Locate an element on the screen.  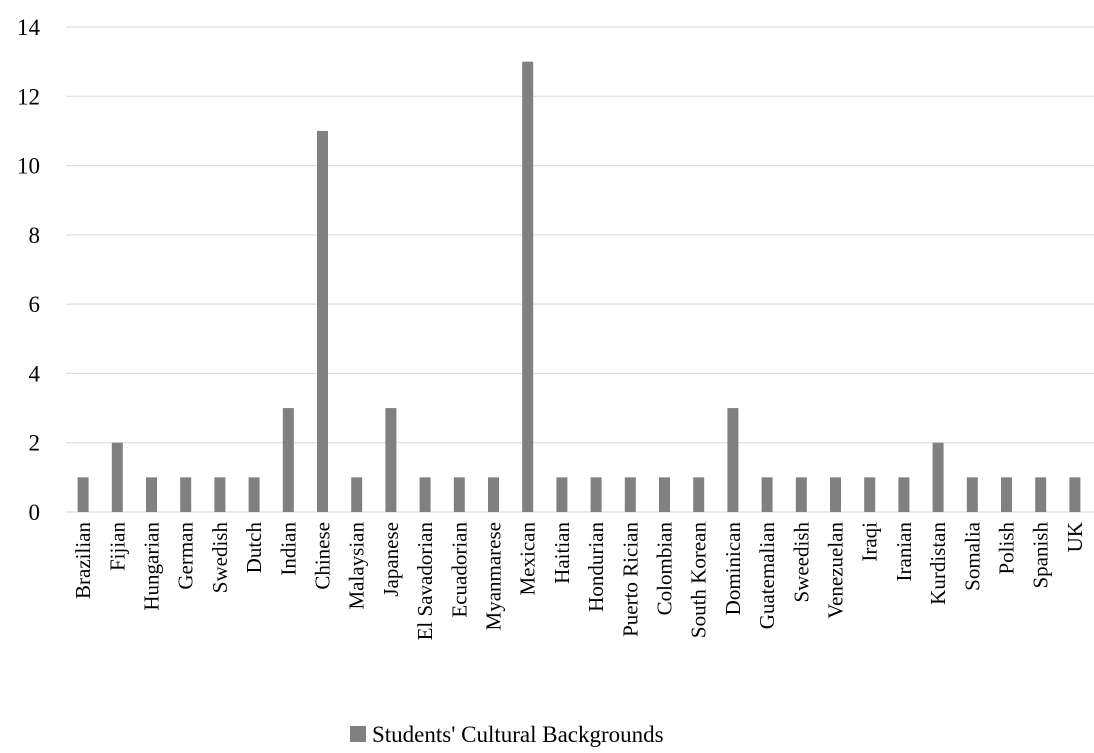
x-category-label: Brazilian is located at coordinates (83, 560).